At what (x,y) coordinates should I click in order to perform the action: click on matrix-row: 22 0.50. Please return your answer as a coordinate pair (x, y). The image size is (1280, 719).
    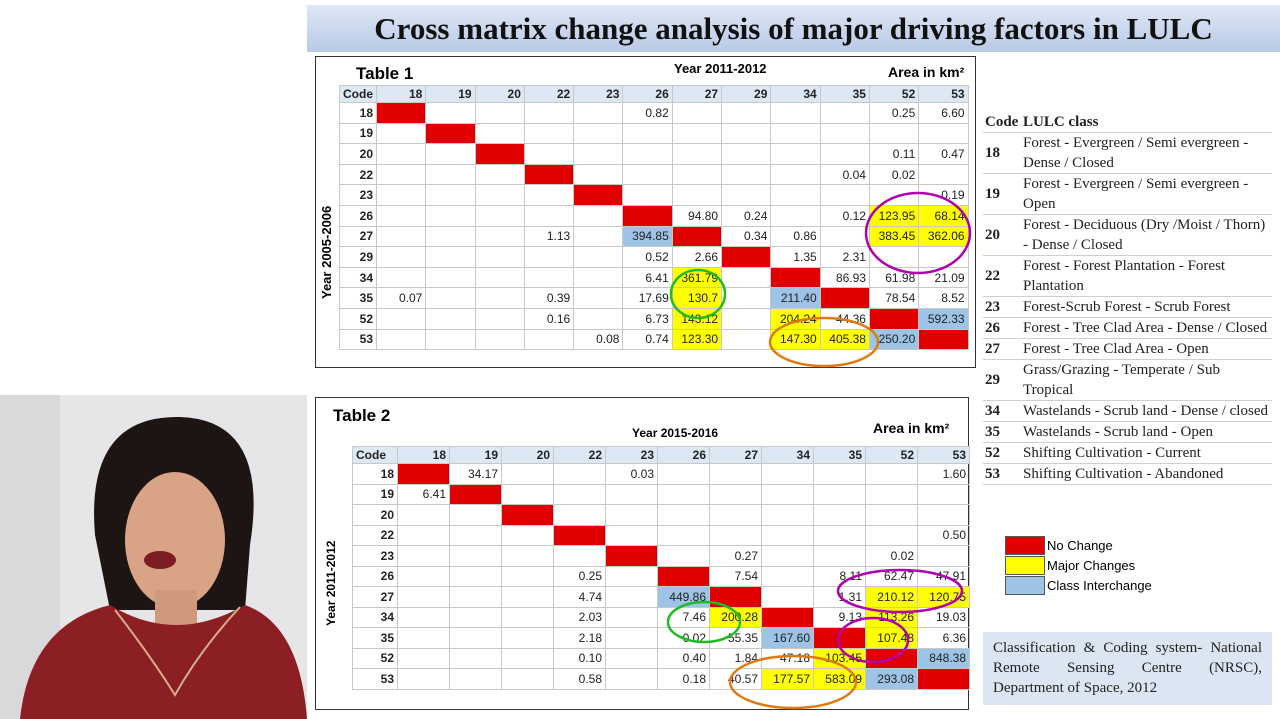
    Looking at the image, I should click on (661, 535).